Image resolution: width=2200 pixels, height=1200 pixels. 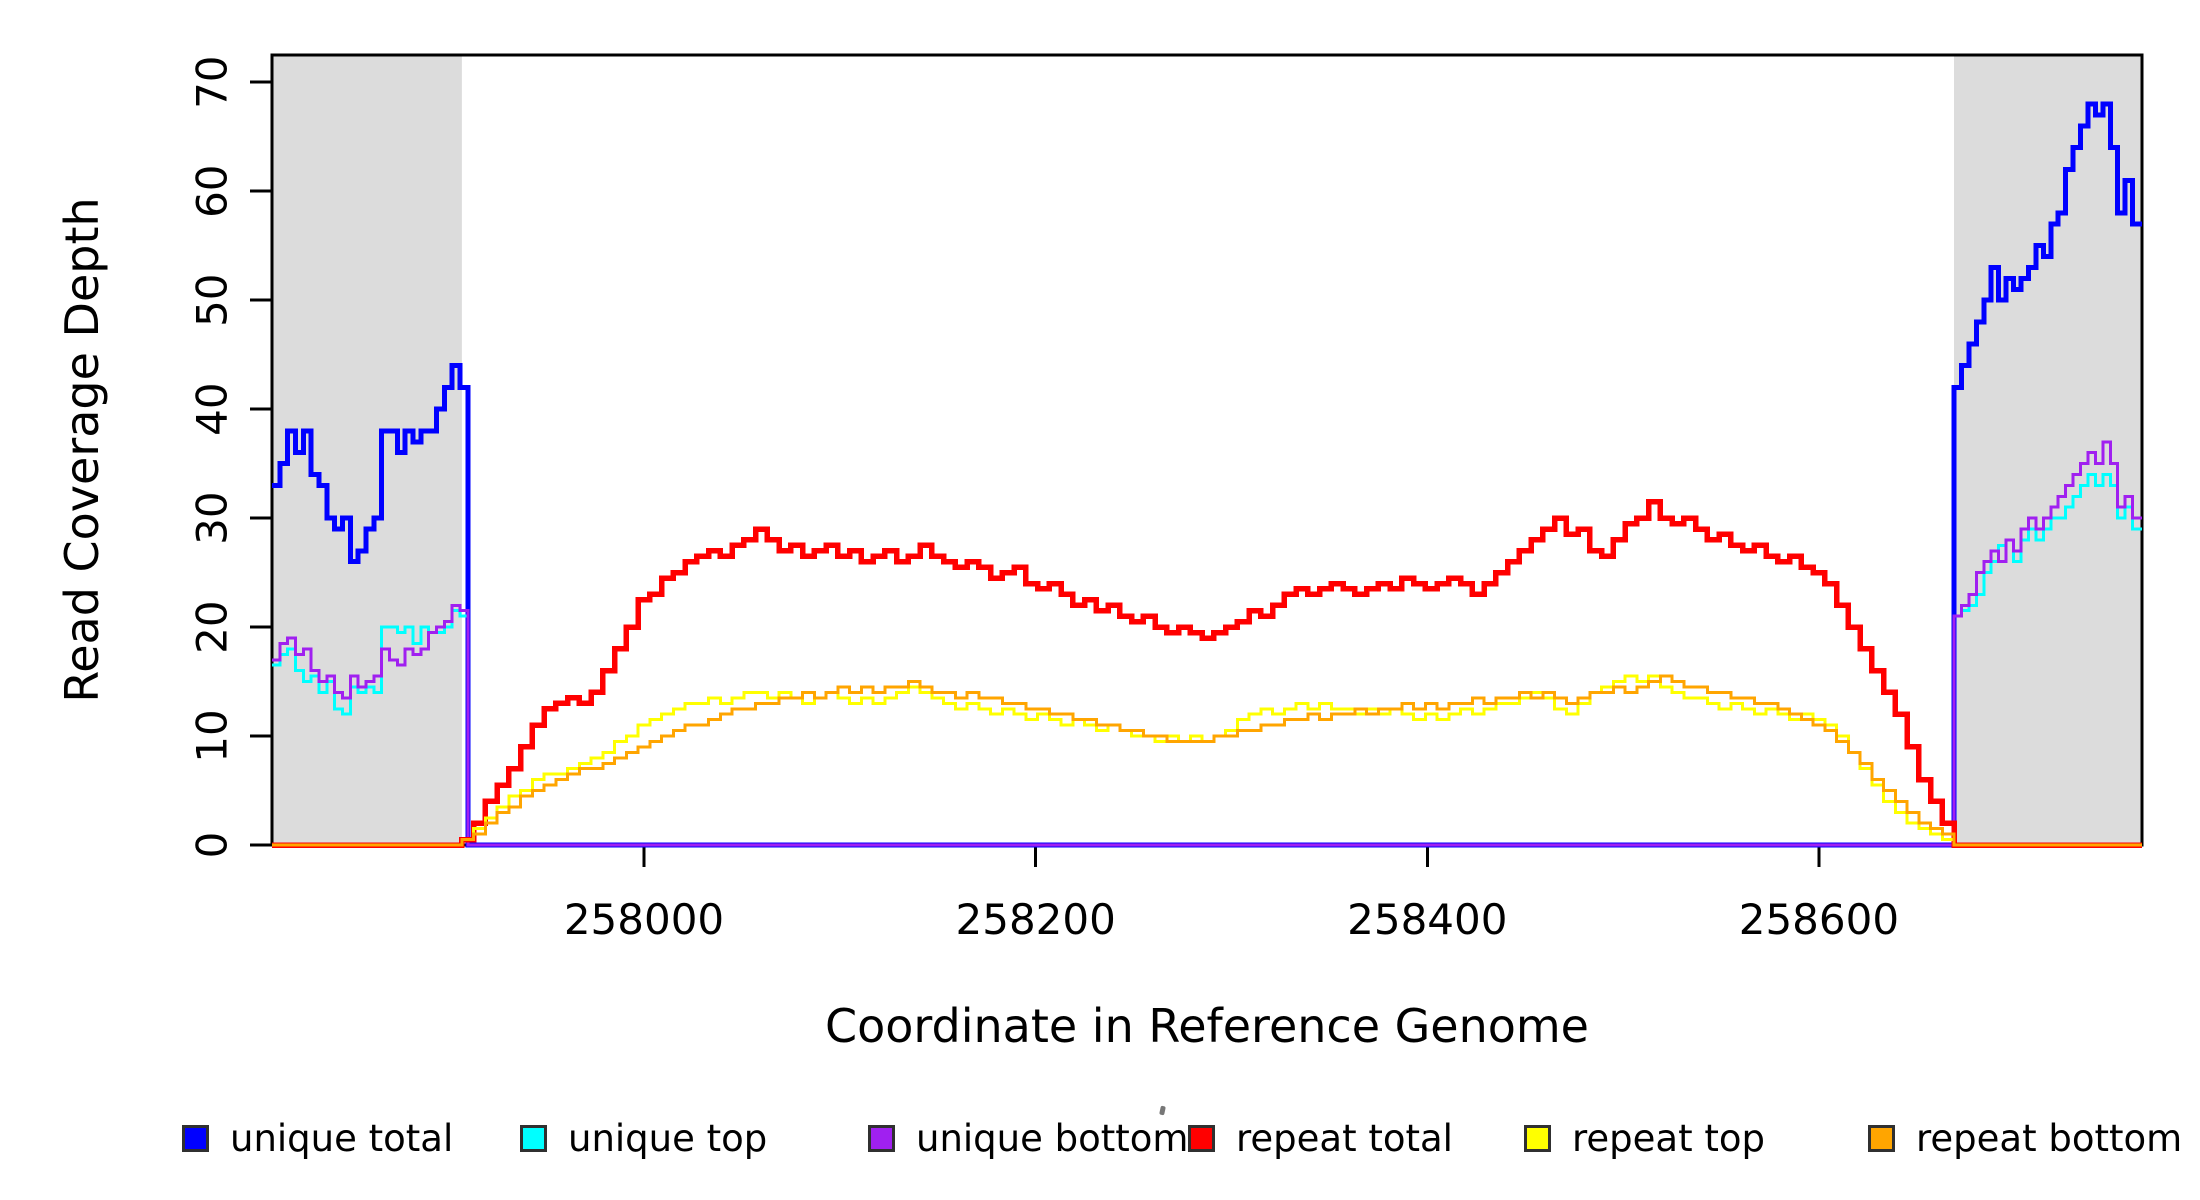 I want to click on x-tick-label: 258200, so click(x=1036, y=919).